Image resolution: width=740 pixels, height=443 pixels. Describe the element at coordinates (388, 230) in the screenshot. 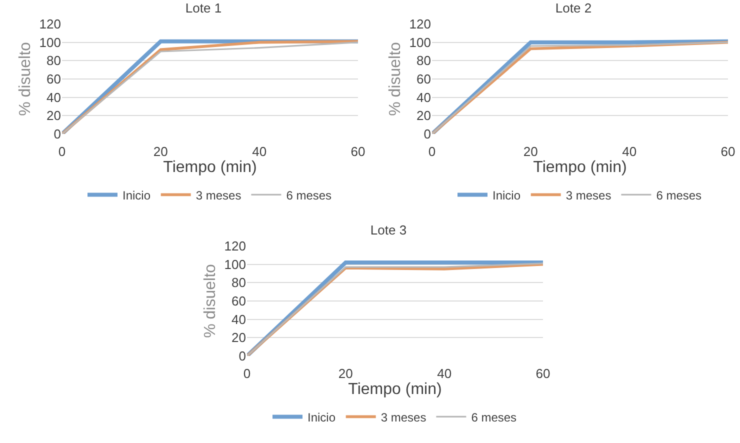

I see `chart-title: Lote 3` at that location.